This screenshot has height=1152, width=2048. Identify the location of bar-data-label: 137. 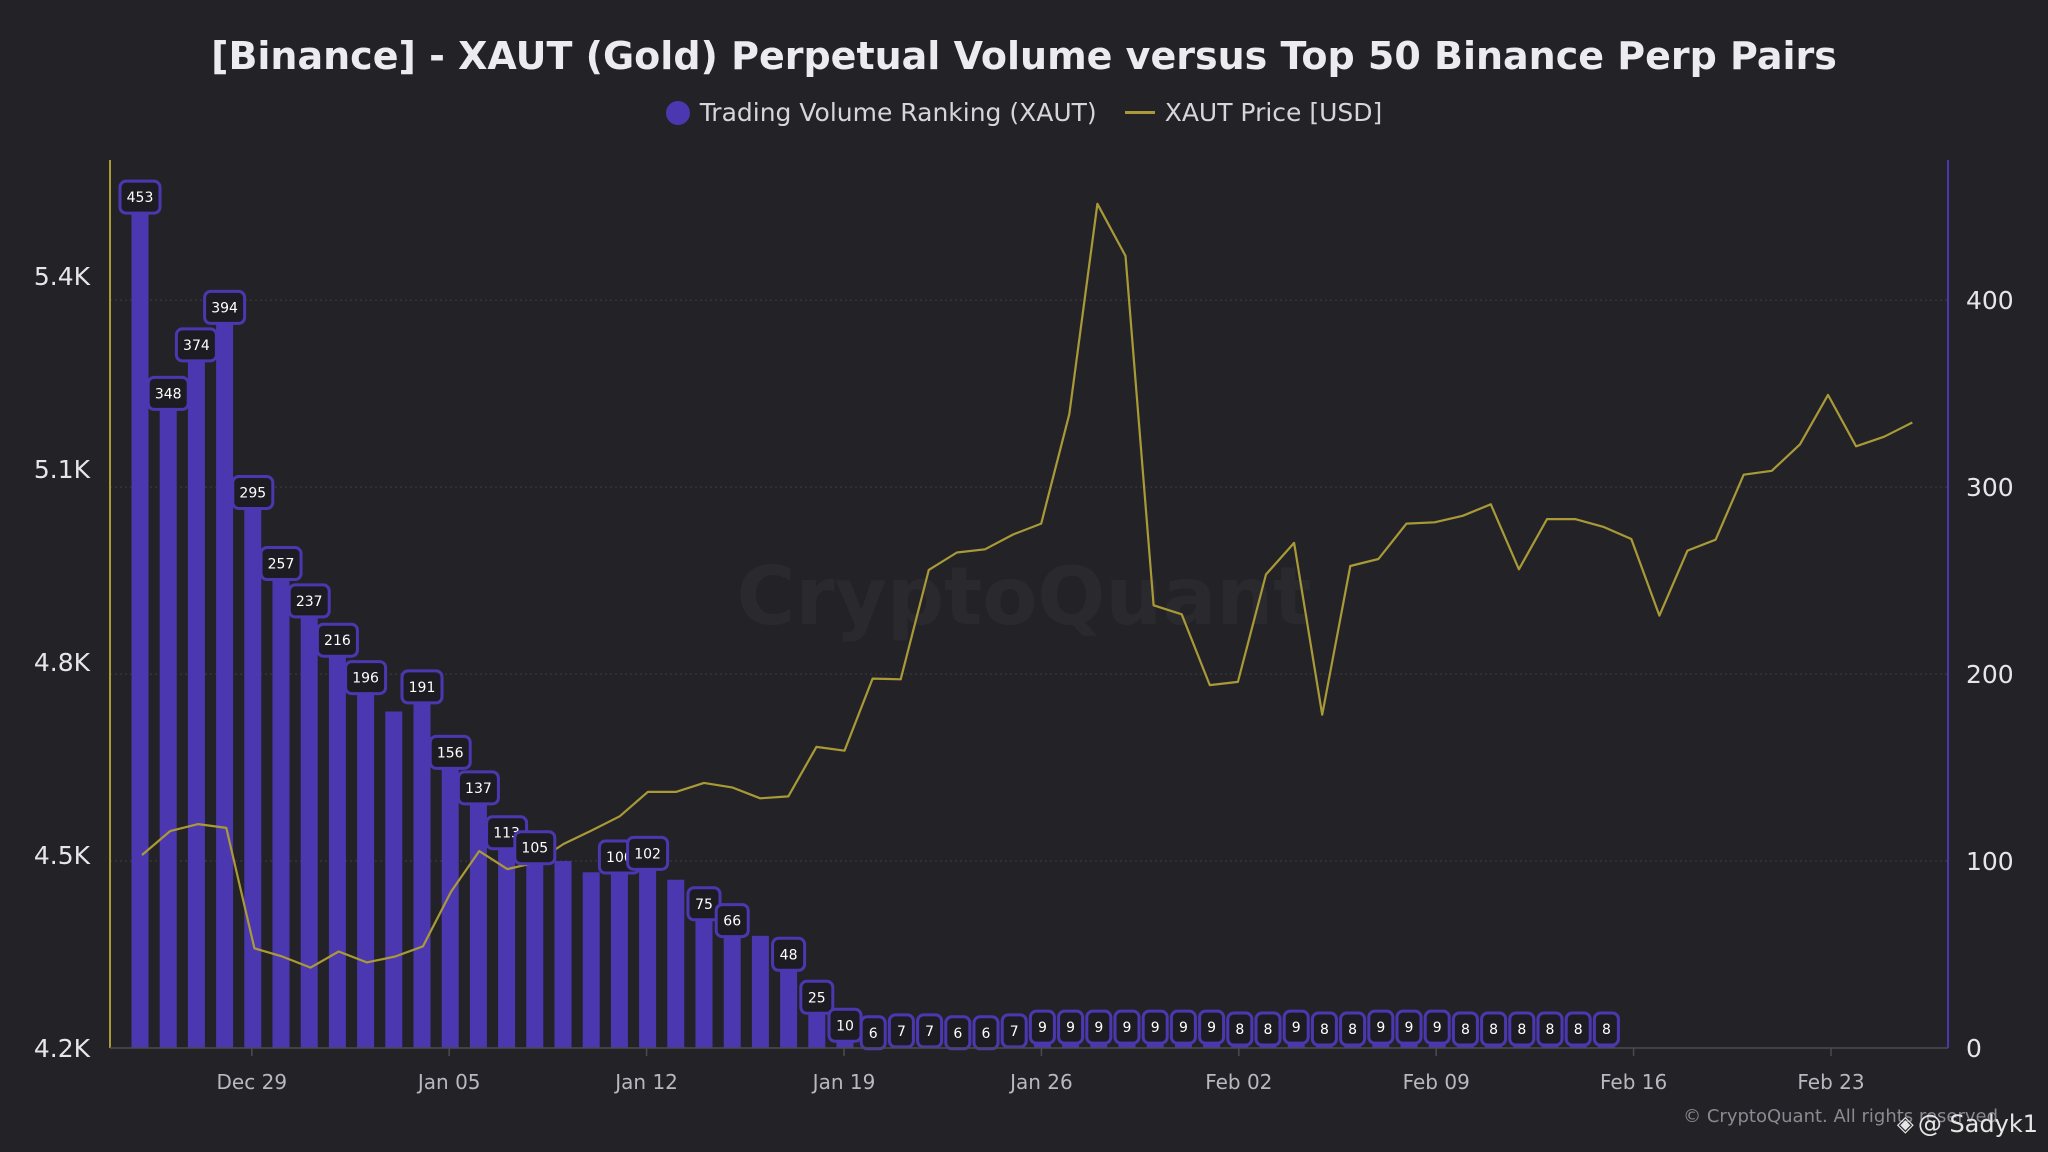
(478, 789).